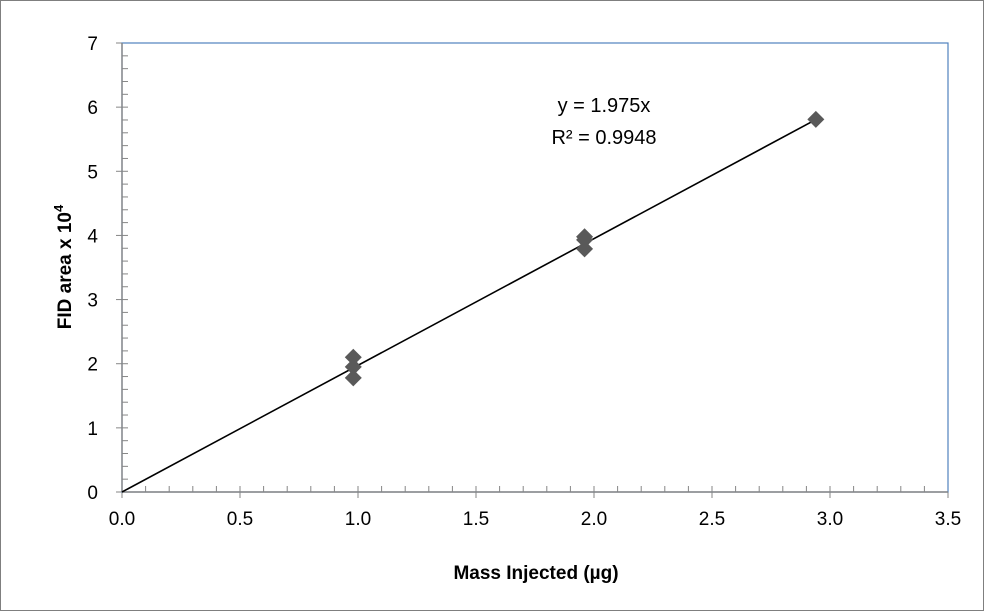 This screenshot has height=612, width=984. Describe the element at coordinates (92, 493) in the screenshot. I see `y-tick-label: 0` at that location.